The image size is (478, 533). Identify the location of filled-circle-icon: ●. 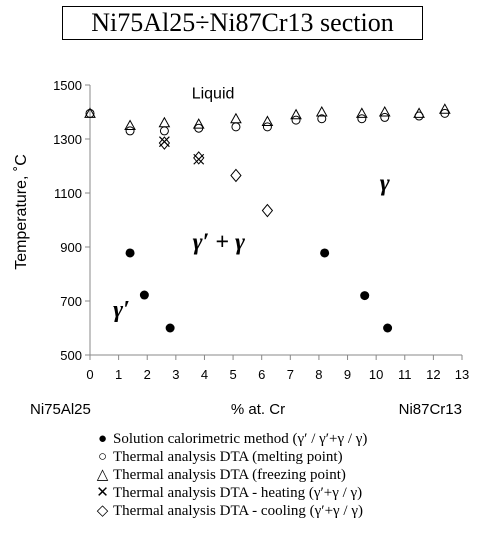
(102, 439).